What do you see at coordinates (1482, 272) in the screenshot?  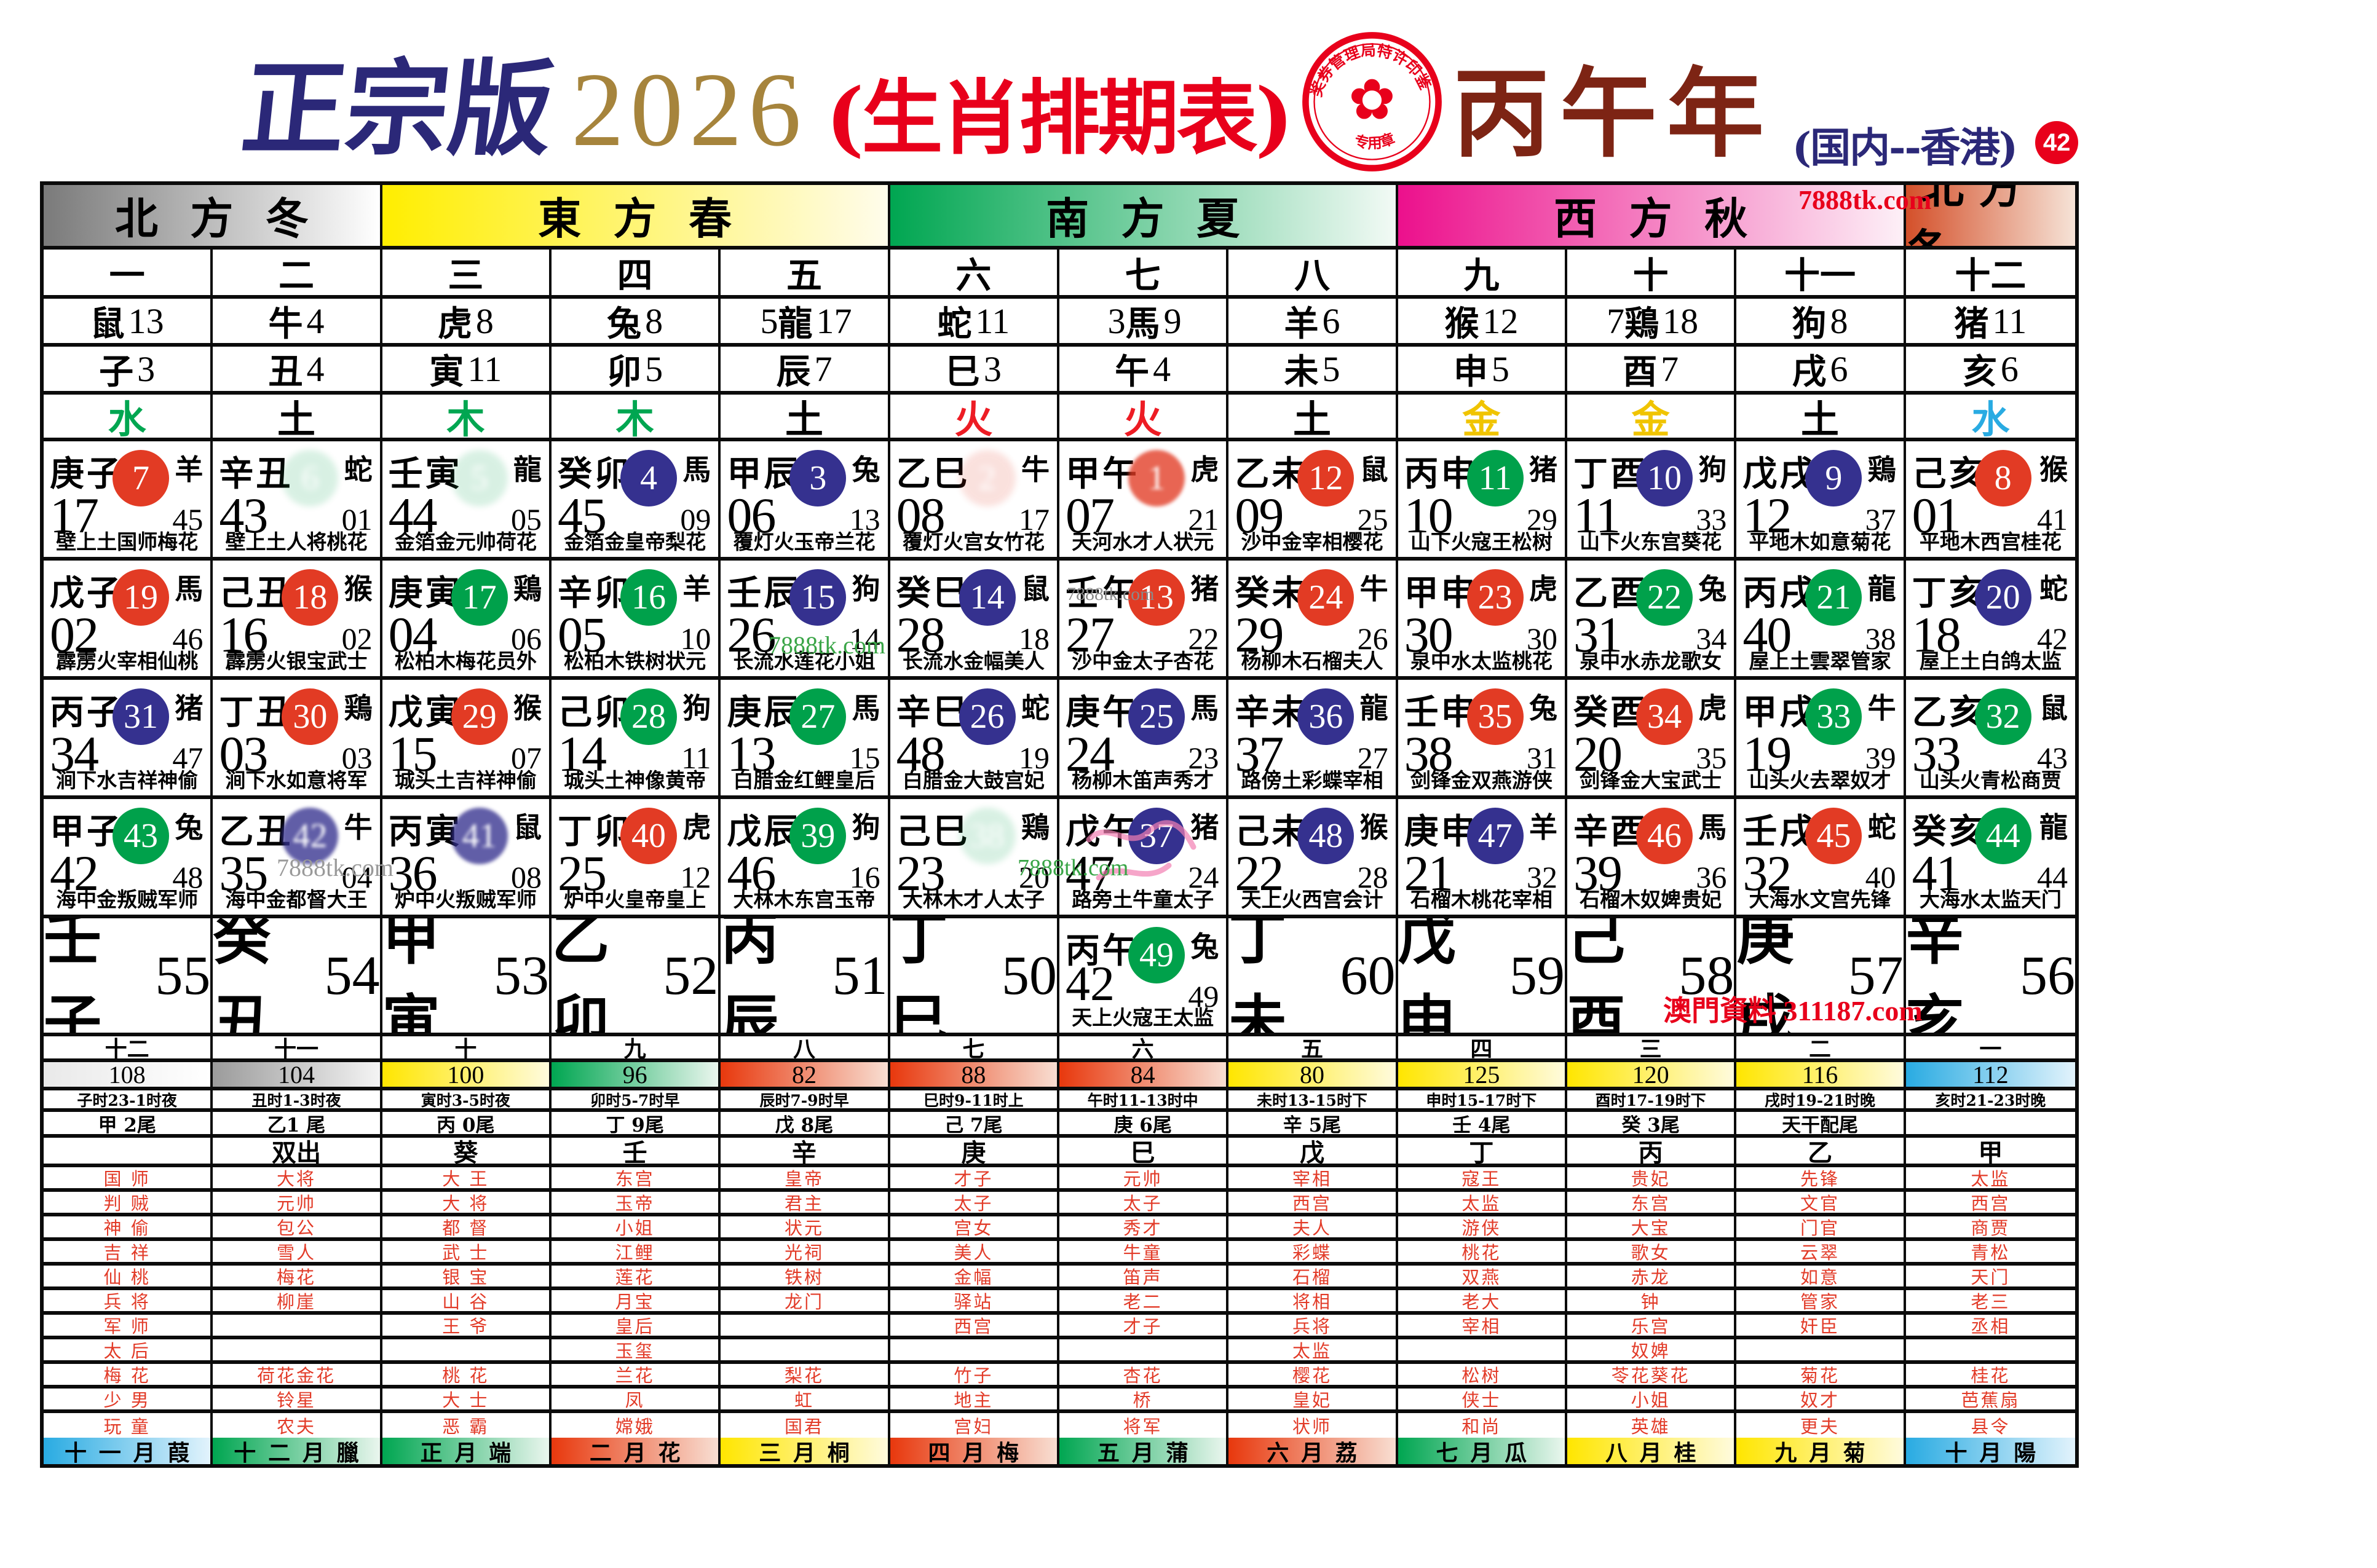 I see `month-九: 九` at bounding box center [1482, 272].